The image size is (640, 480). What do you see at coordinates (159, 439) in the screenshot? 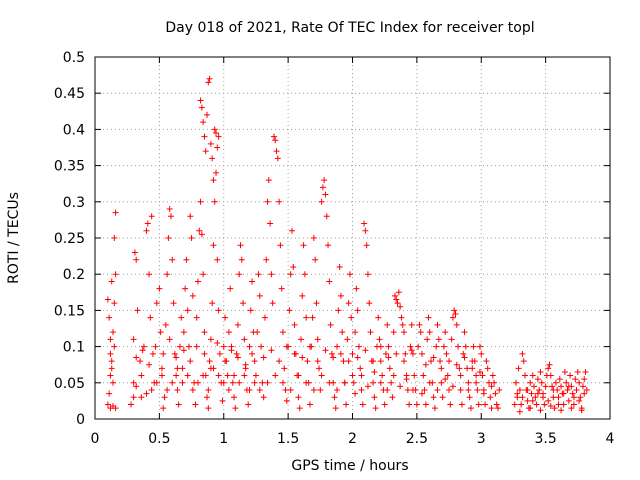
I see `x-tick-label: 0.5` at bounding box center [159, 439].